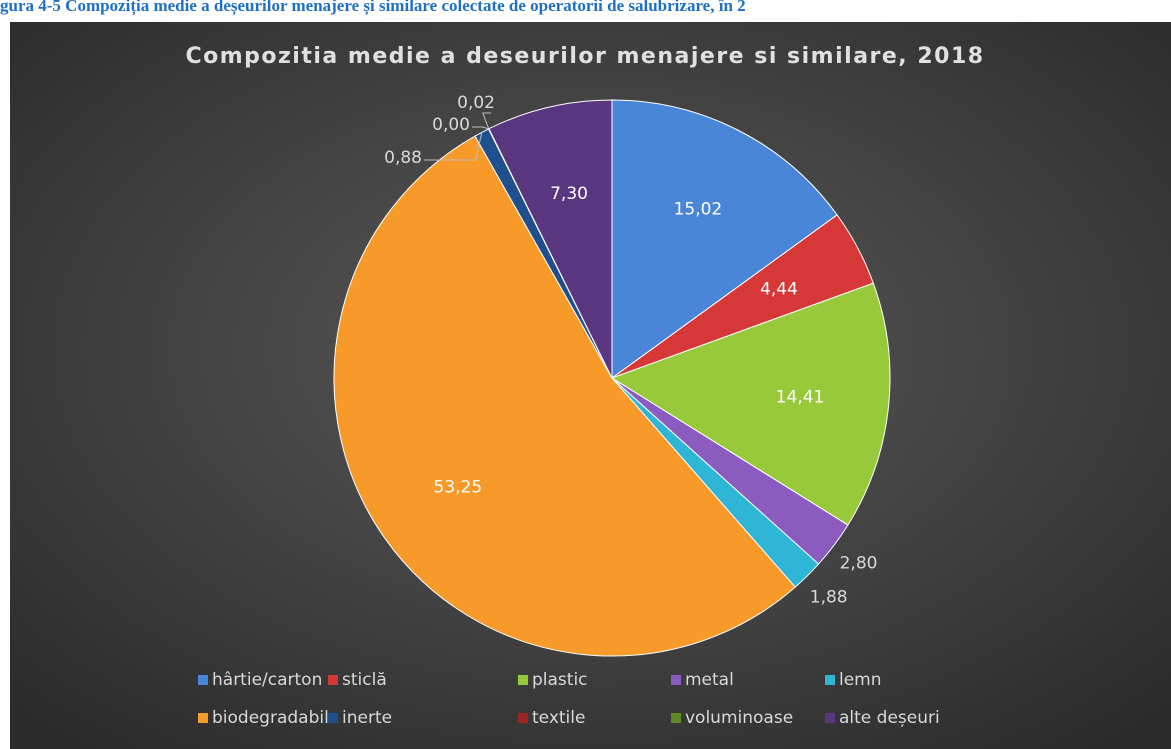 This screenshot has width=1171, height=749. Describe the element at coordinates (403, 158) in the screenshot. I see `data-label: 0,88` at that location.